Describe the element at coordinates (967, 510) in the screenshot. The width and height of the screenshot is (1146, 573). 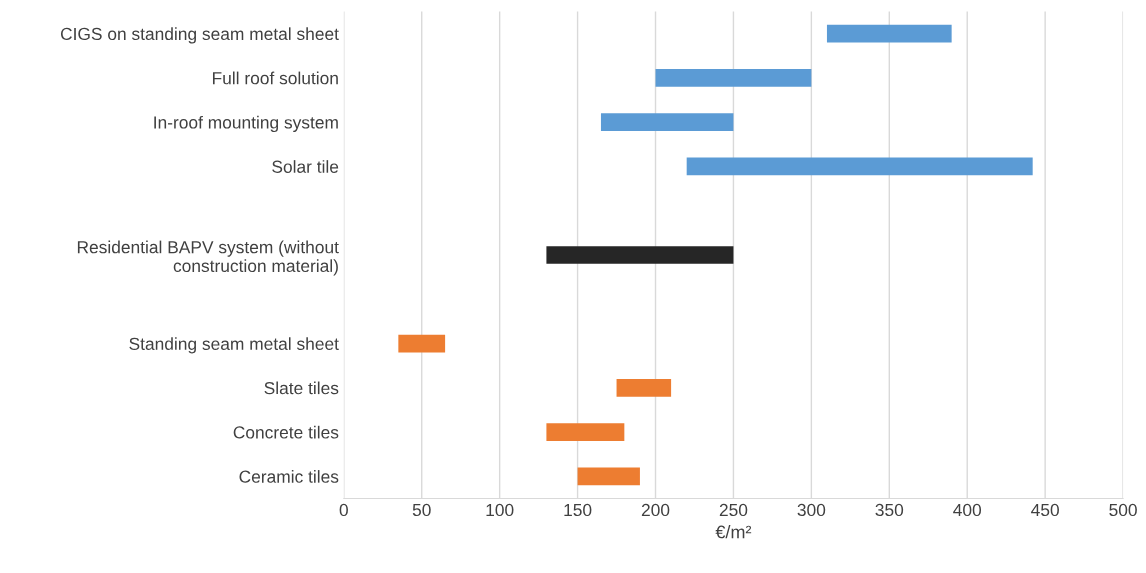
I see `x-tick-label: 400` at that location.